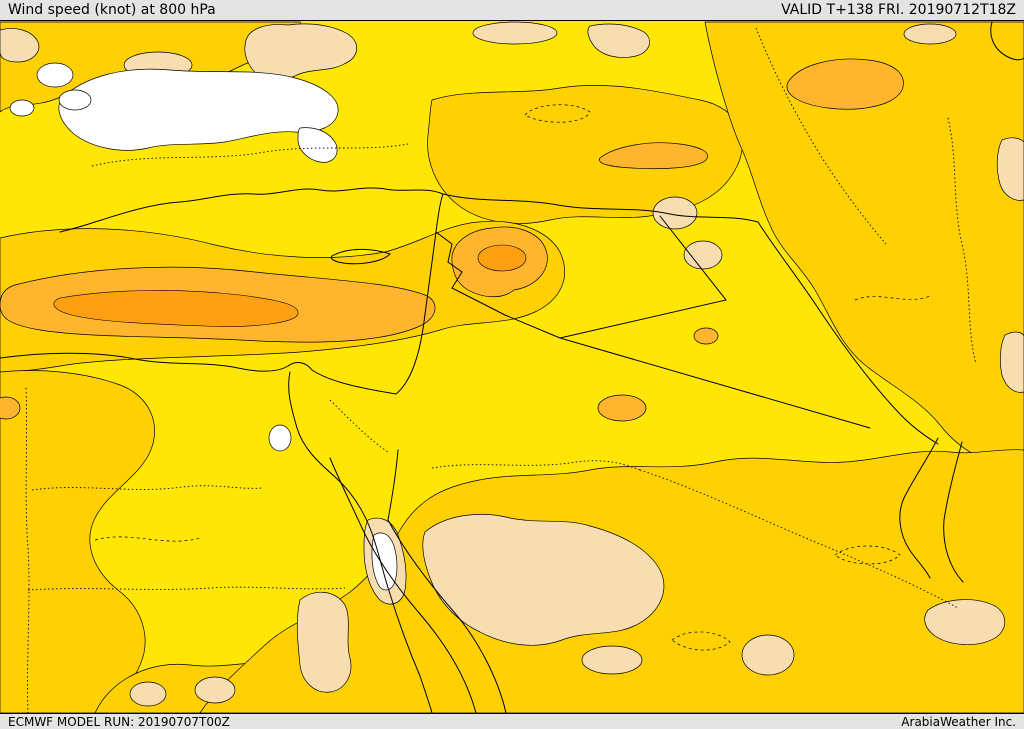  I want to click on red-sea-east-coast, so click(447, 616).